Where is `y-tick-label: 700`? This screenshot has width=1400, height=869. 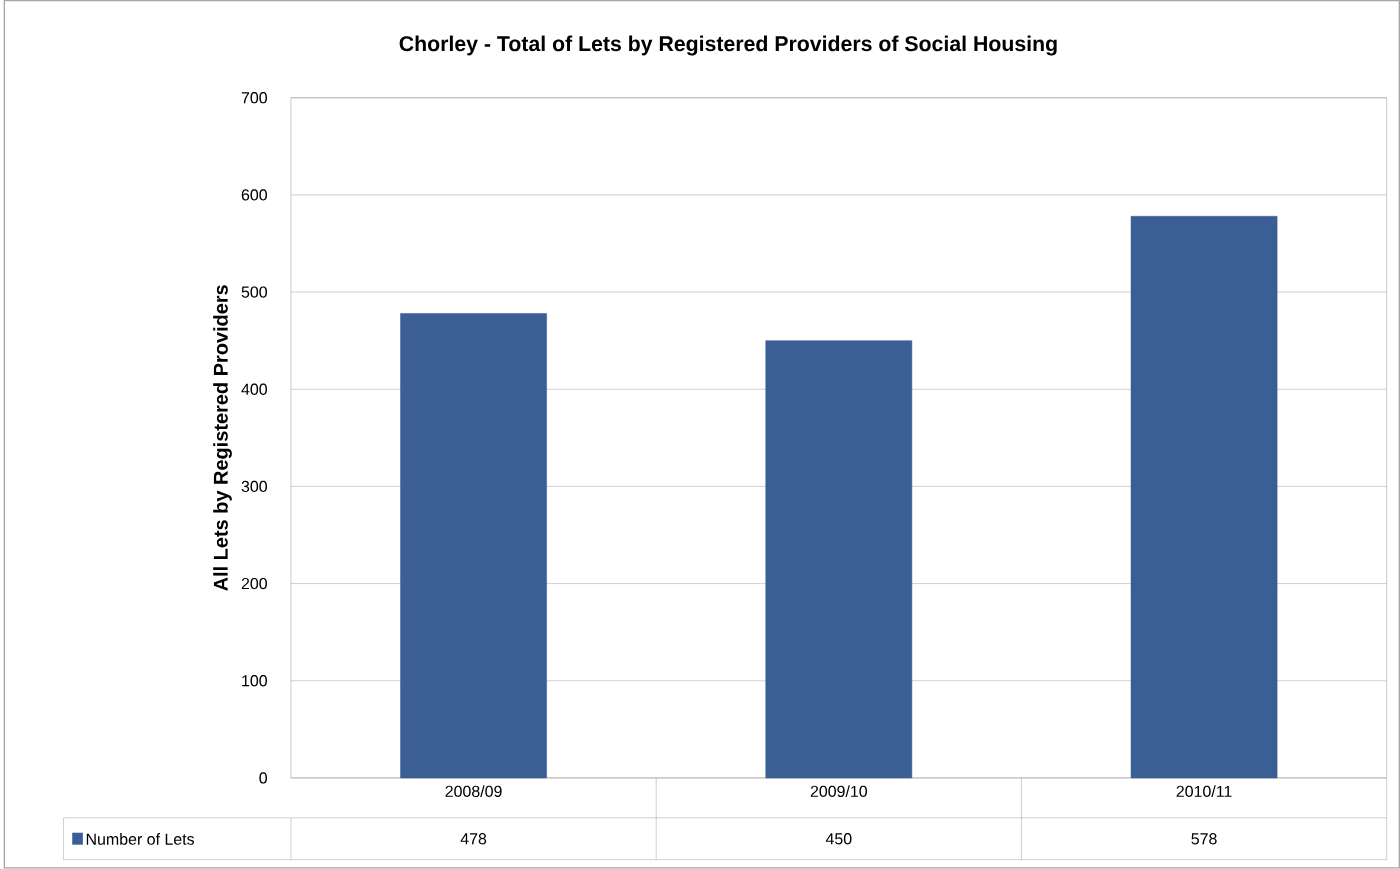
y-tick-label: 700 is located at coordinates (254, 98).